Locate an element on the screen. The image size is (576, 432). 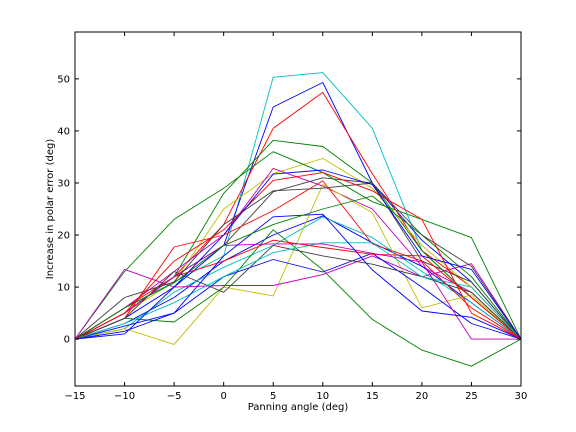
x-tick-label: 0 is located at coordinates (223, 396).